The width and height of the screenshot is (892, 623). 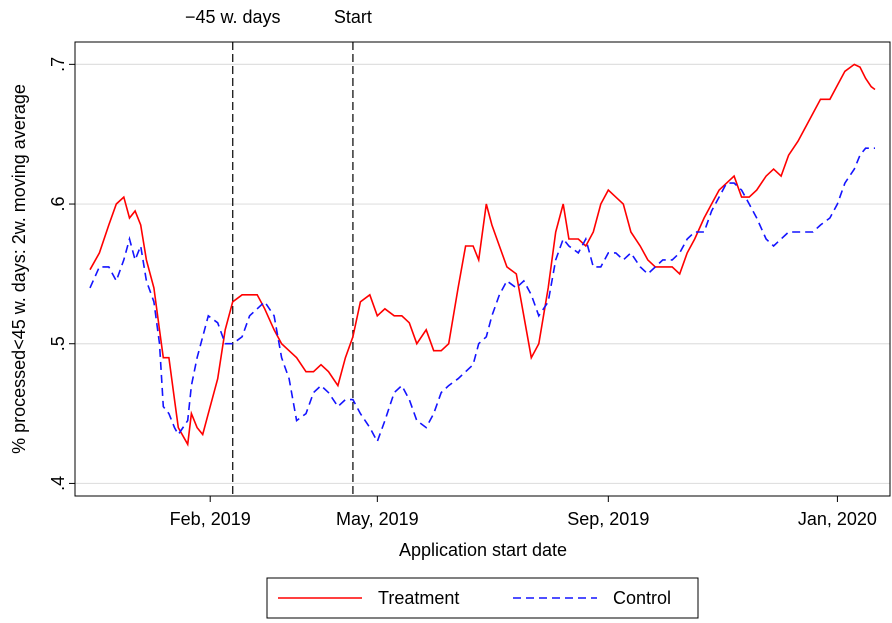 I want to click on x-axis-label: Application start date, so click(x=483, y=550).